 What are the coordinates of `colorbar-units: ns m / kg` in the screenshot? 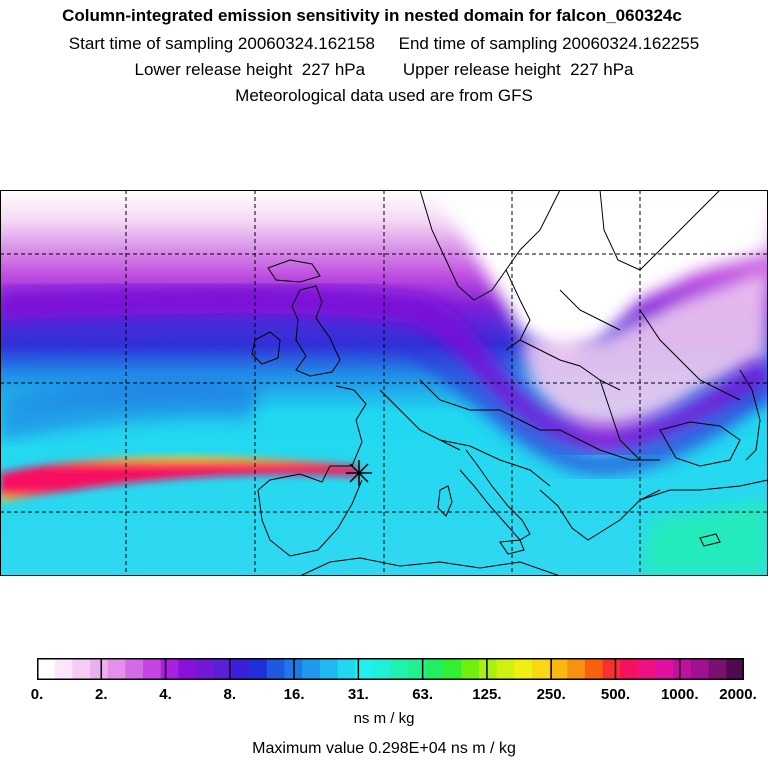 It's located at (384, 718).